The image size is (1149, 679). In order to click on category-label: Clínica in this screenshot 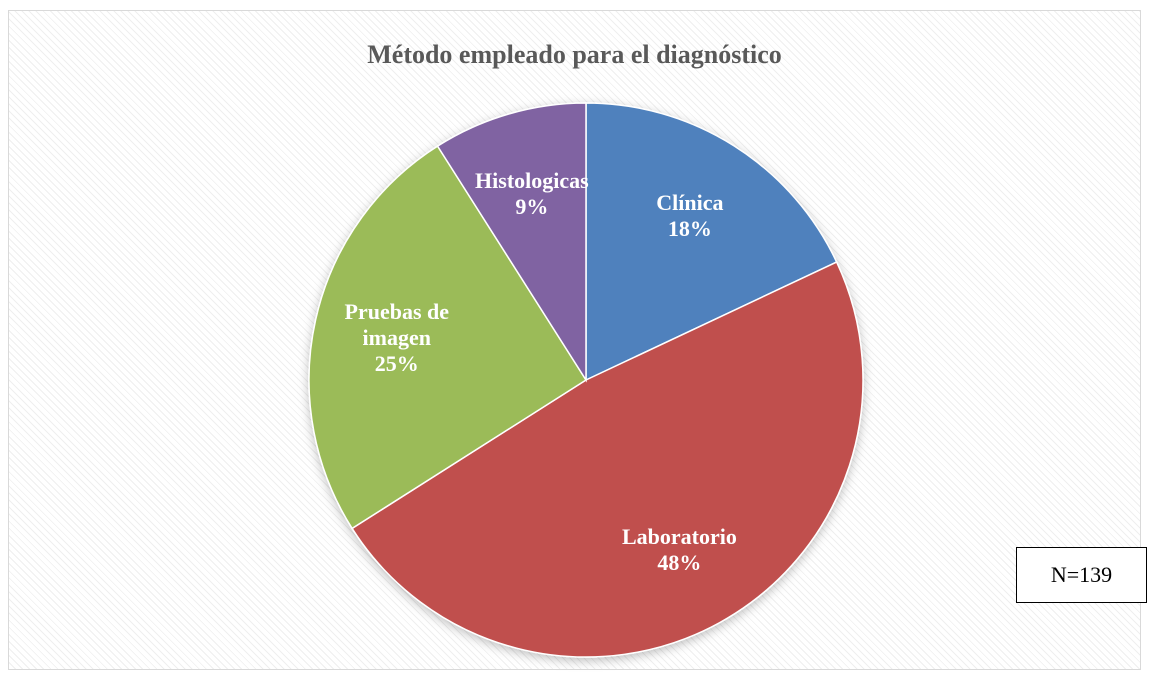, I will do `click(690, 203)`.